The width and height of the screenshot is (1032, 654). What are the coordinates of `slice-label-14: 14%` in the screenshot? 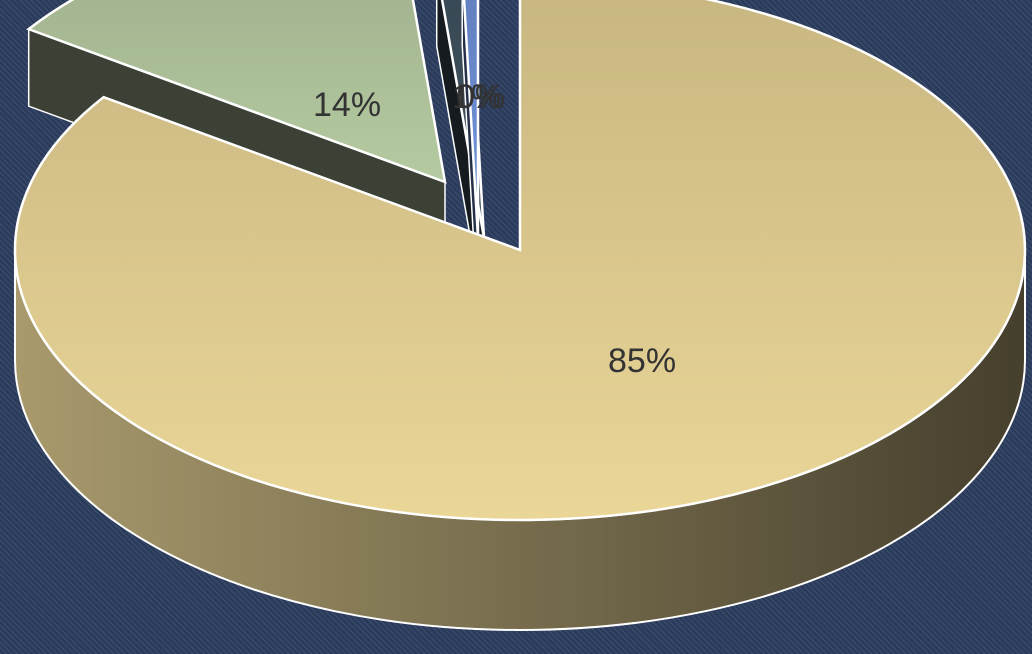 It's located at (347, 105).